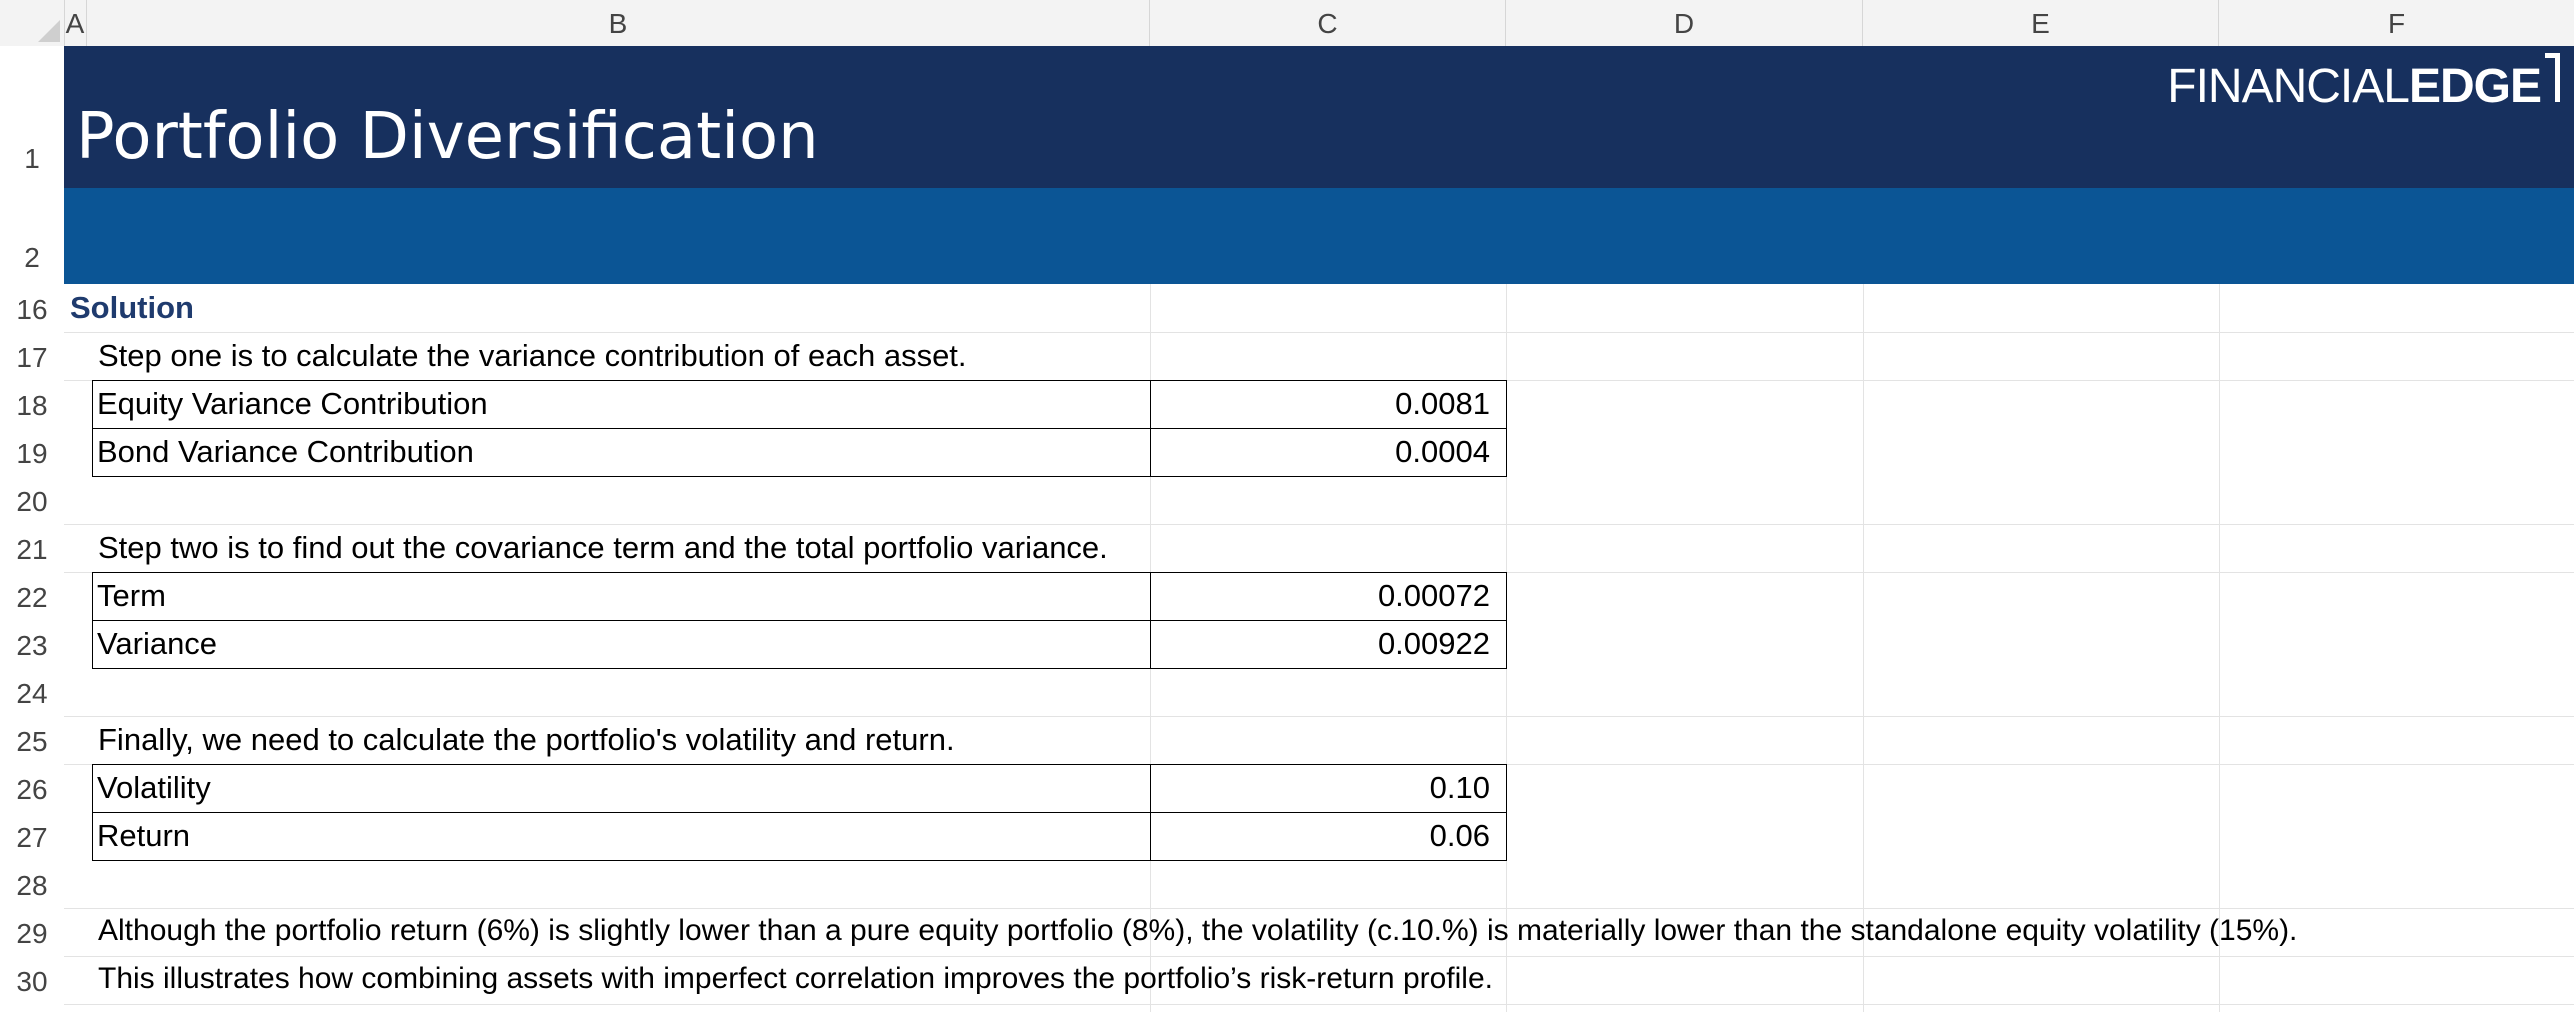  I want to click on row-header-22: 22, so click(32, 596).